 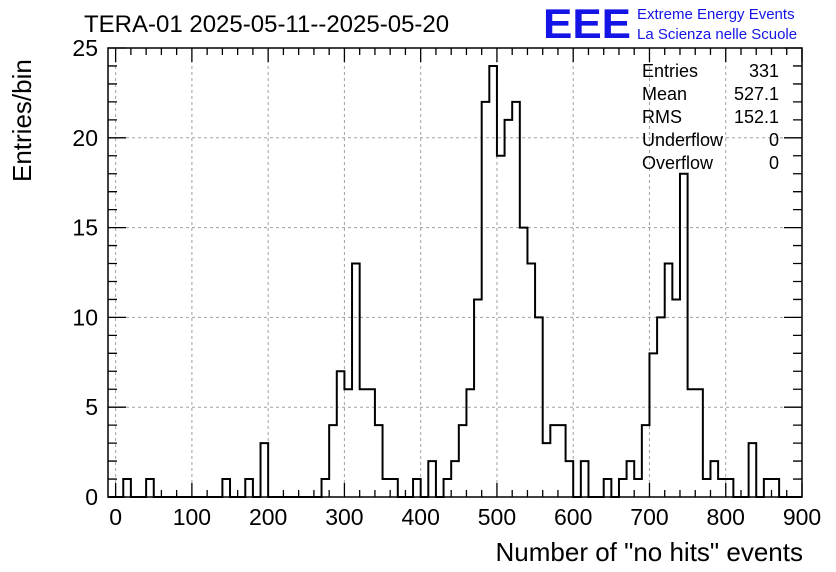 I want to click on logo-line-2: La Scienza nelle Scuole, so click(x=717, y=34).